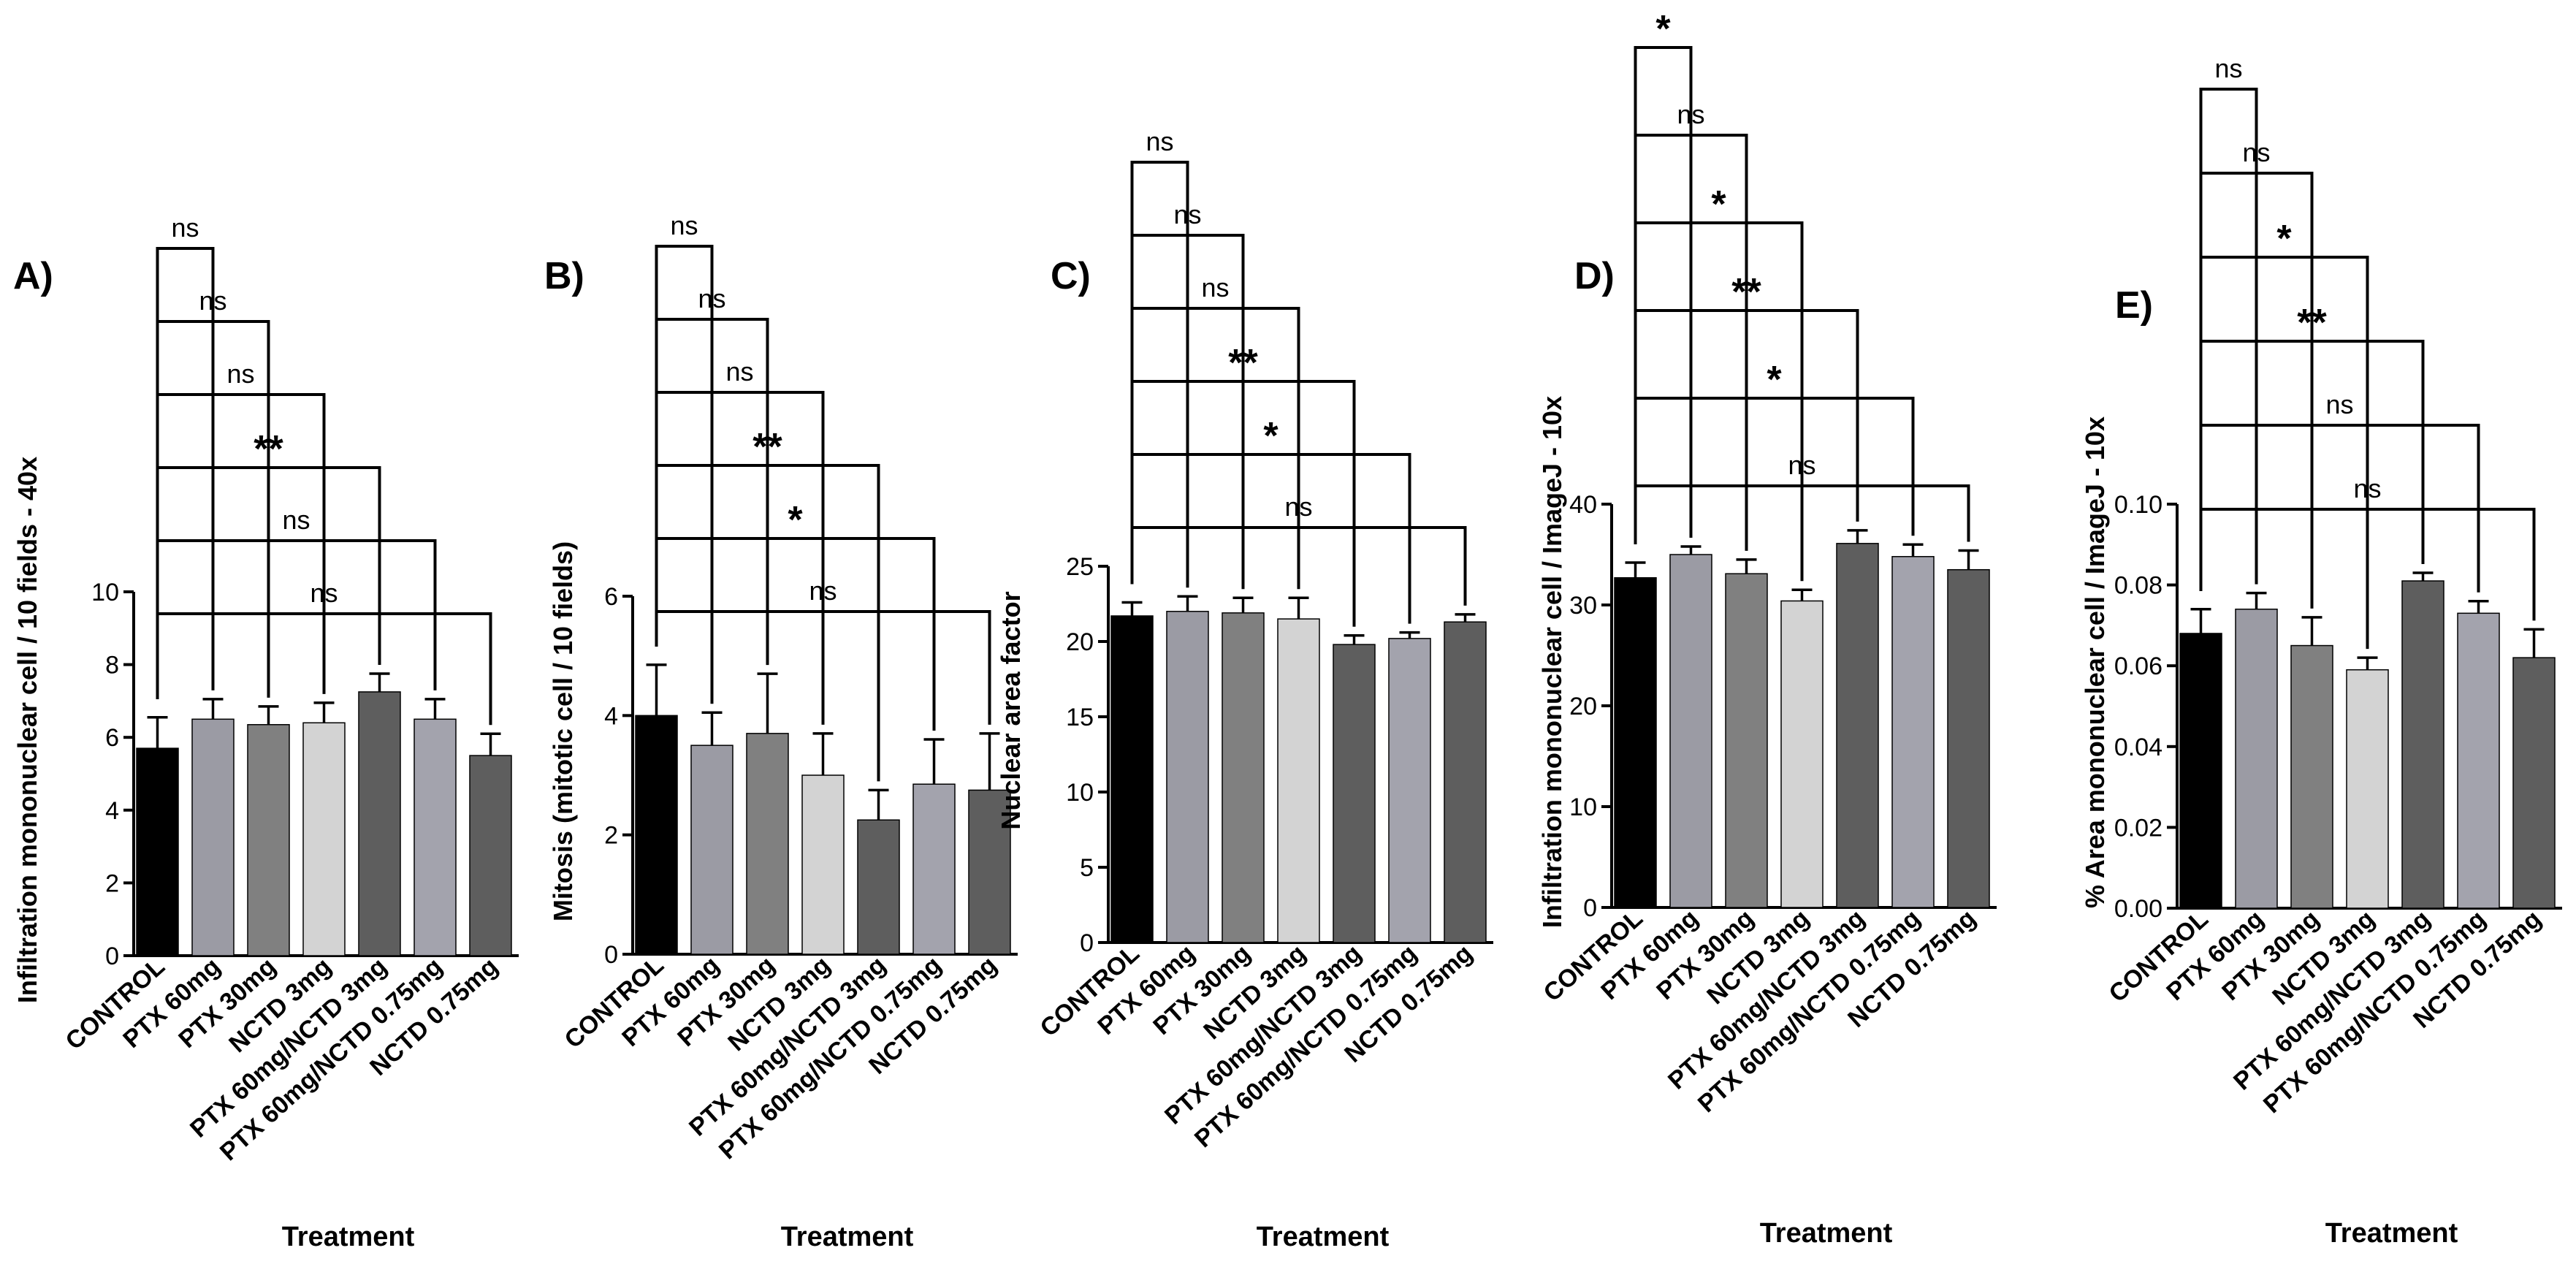  Describe the element at coordinates (1583, 606) in the screenshot. I see `y-tick-label: 30` at that location.